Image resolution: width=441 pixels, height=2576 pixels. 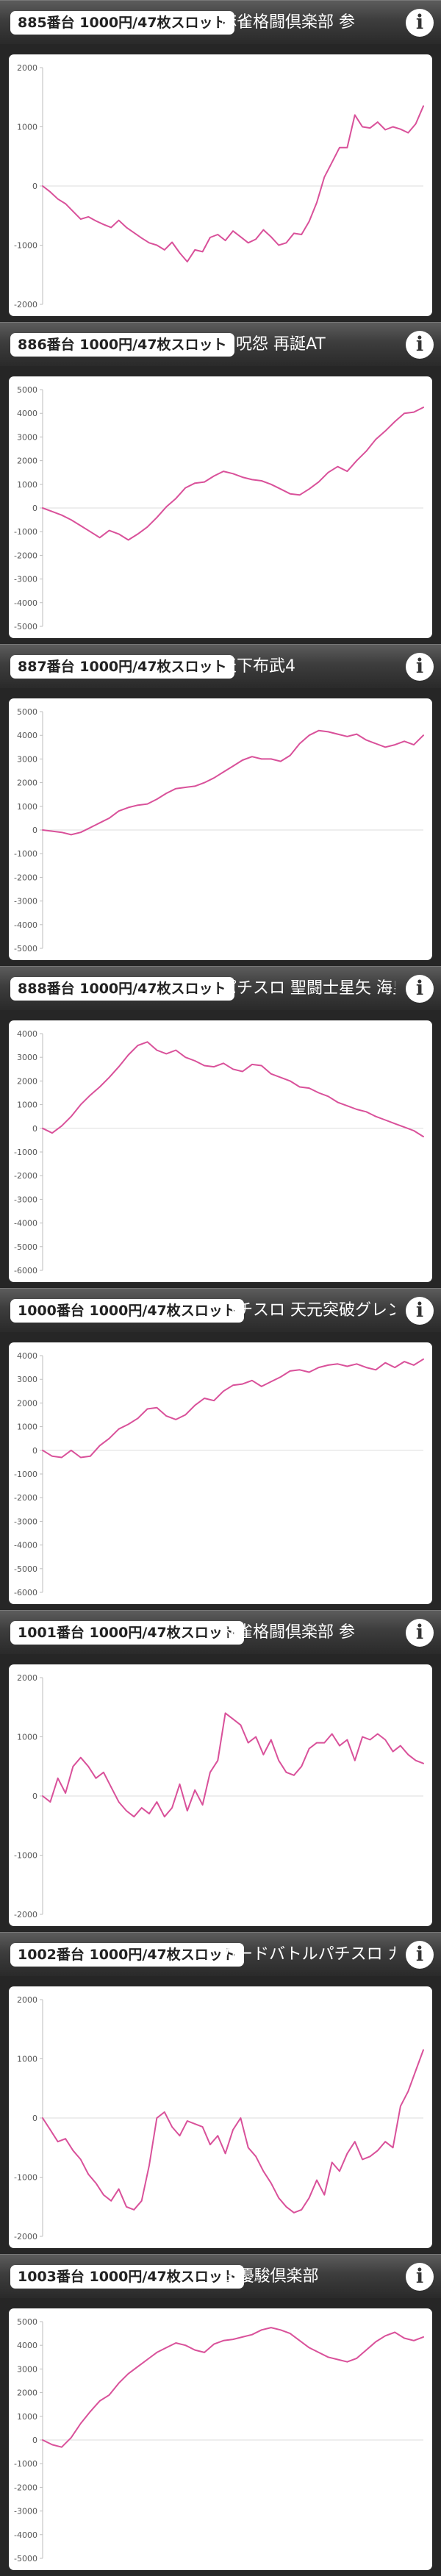 I want to click on machine-number-badge: 1003番台 1000円/47枚スロット, so click(x=127, y=2277).